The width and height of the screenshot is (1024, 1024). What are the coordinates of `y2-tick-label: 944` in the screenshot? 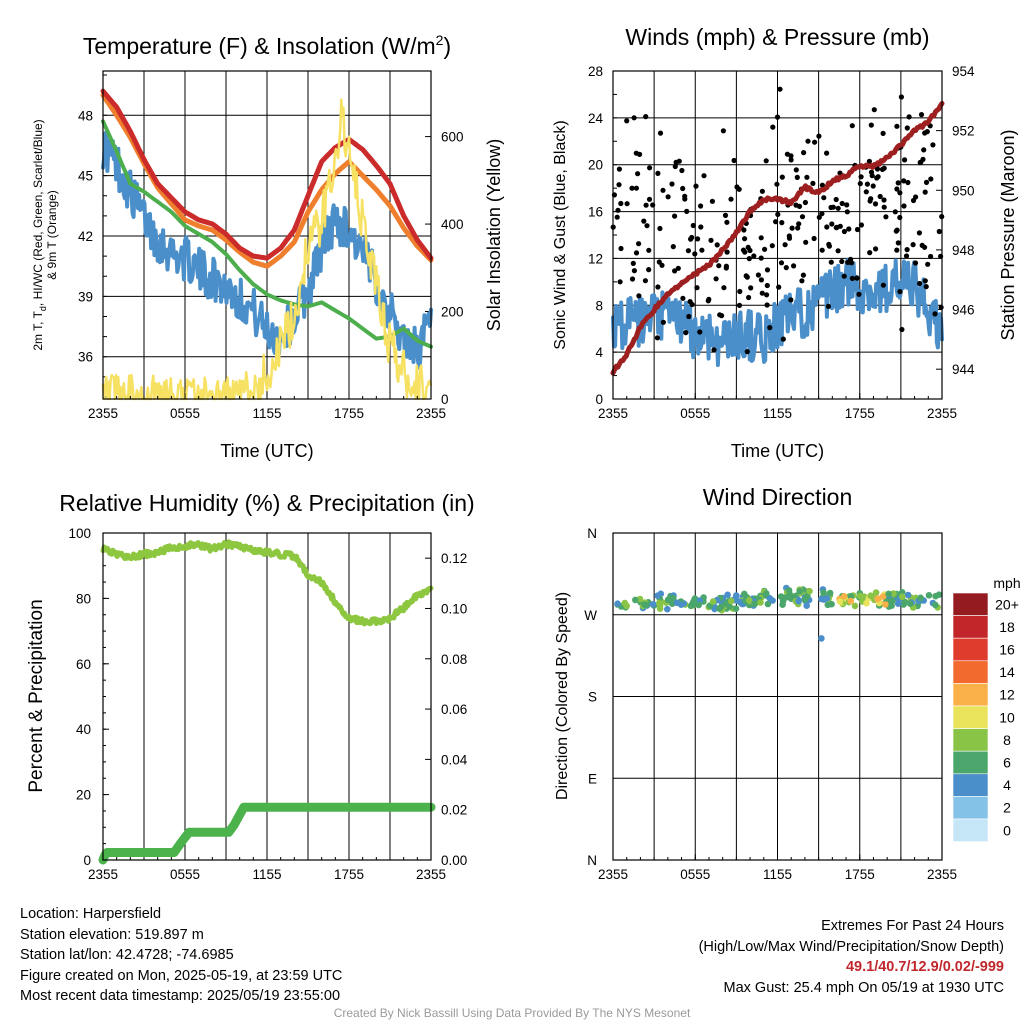 It's located at (963, 369).